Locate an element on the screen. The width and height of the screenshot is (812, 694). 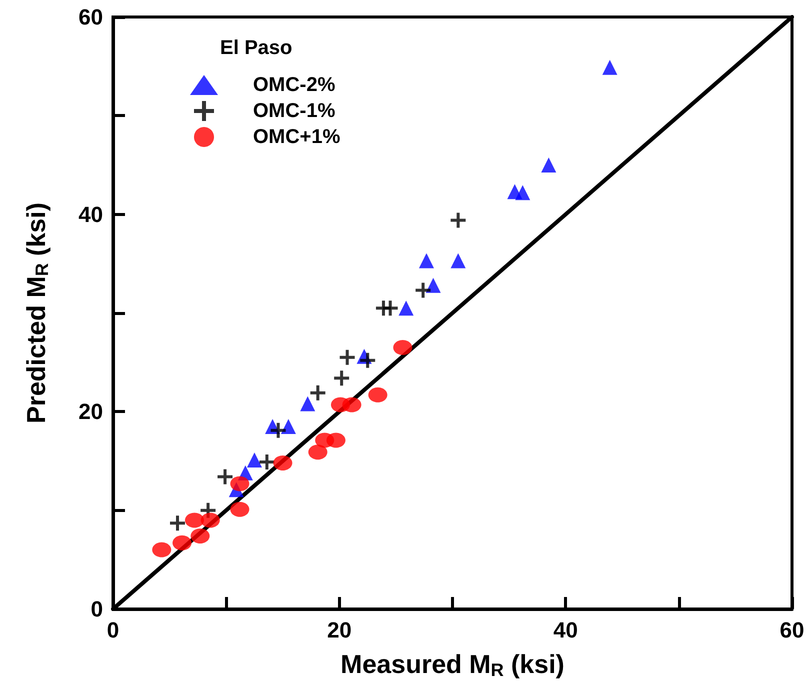
y-tick-label: 0 is located at coordinates (96, 609).